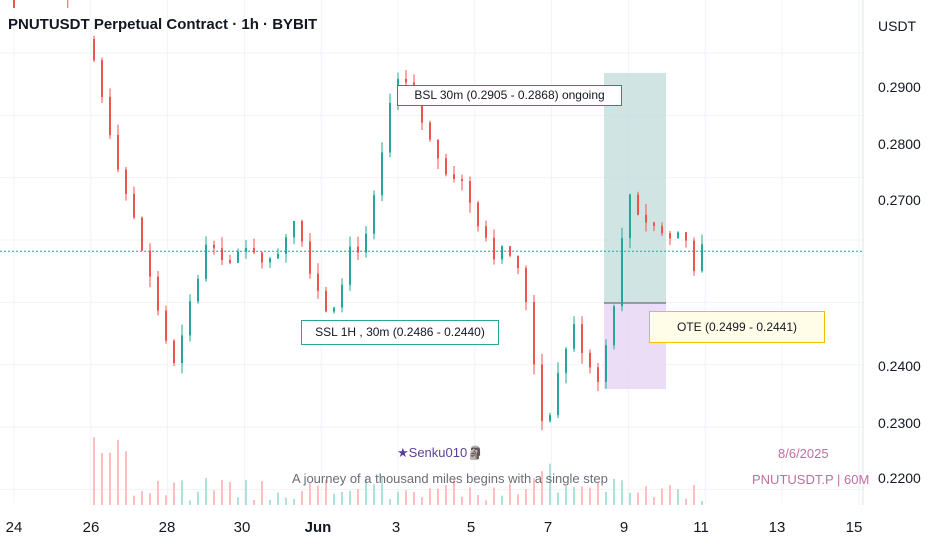 The image size is (932, 550). I want to click on zone-boxes, so click(635, 231).